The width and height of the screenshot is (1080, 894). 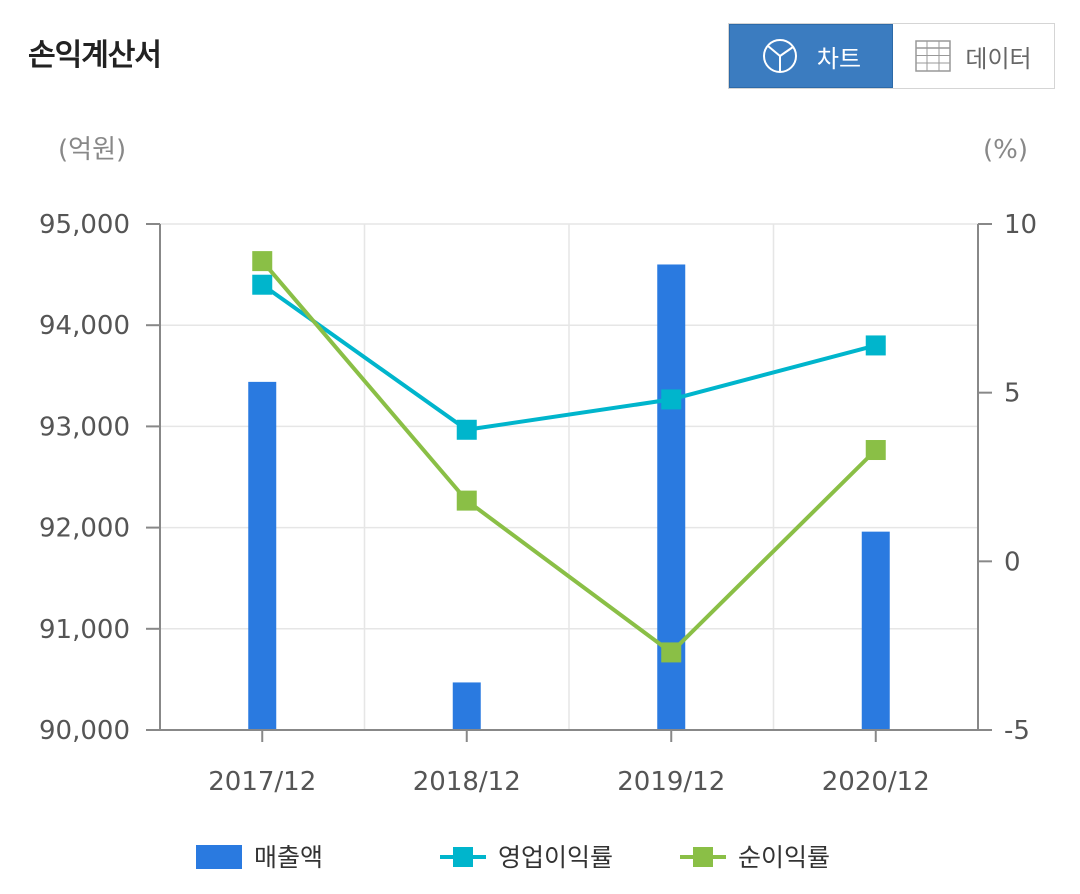 What do you see at coordinates (84, 630) in the screenshot?
I see `y-left-tick-label: 91,000` at bounding box center [84, 630].